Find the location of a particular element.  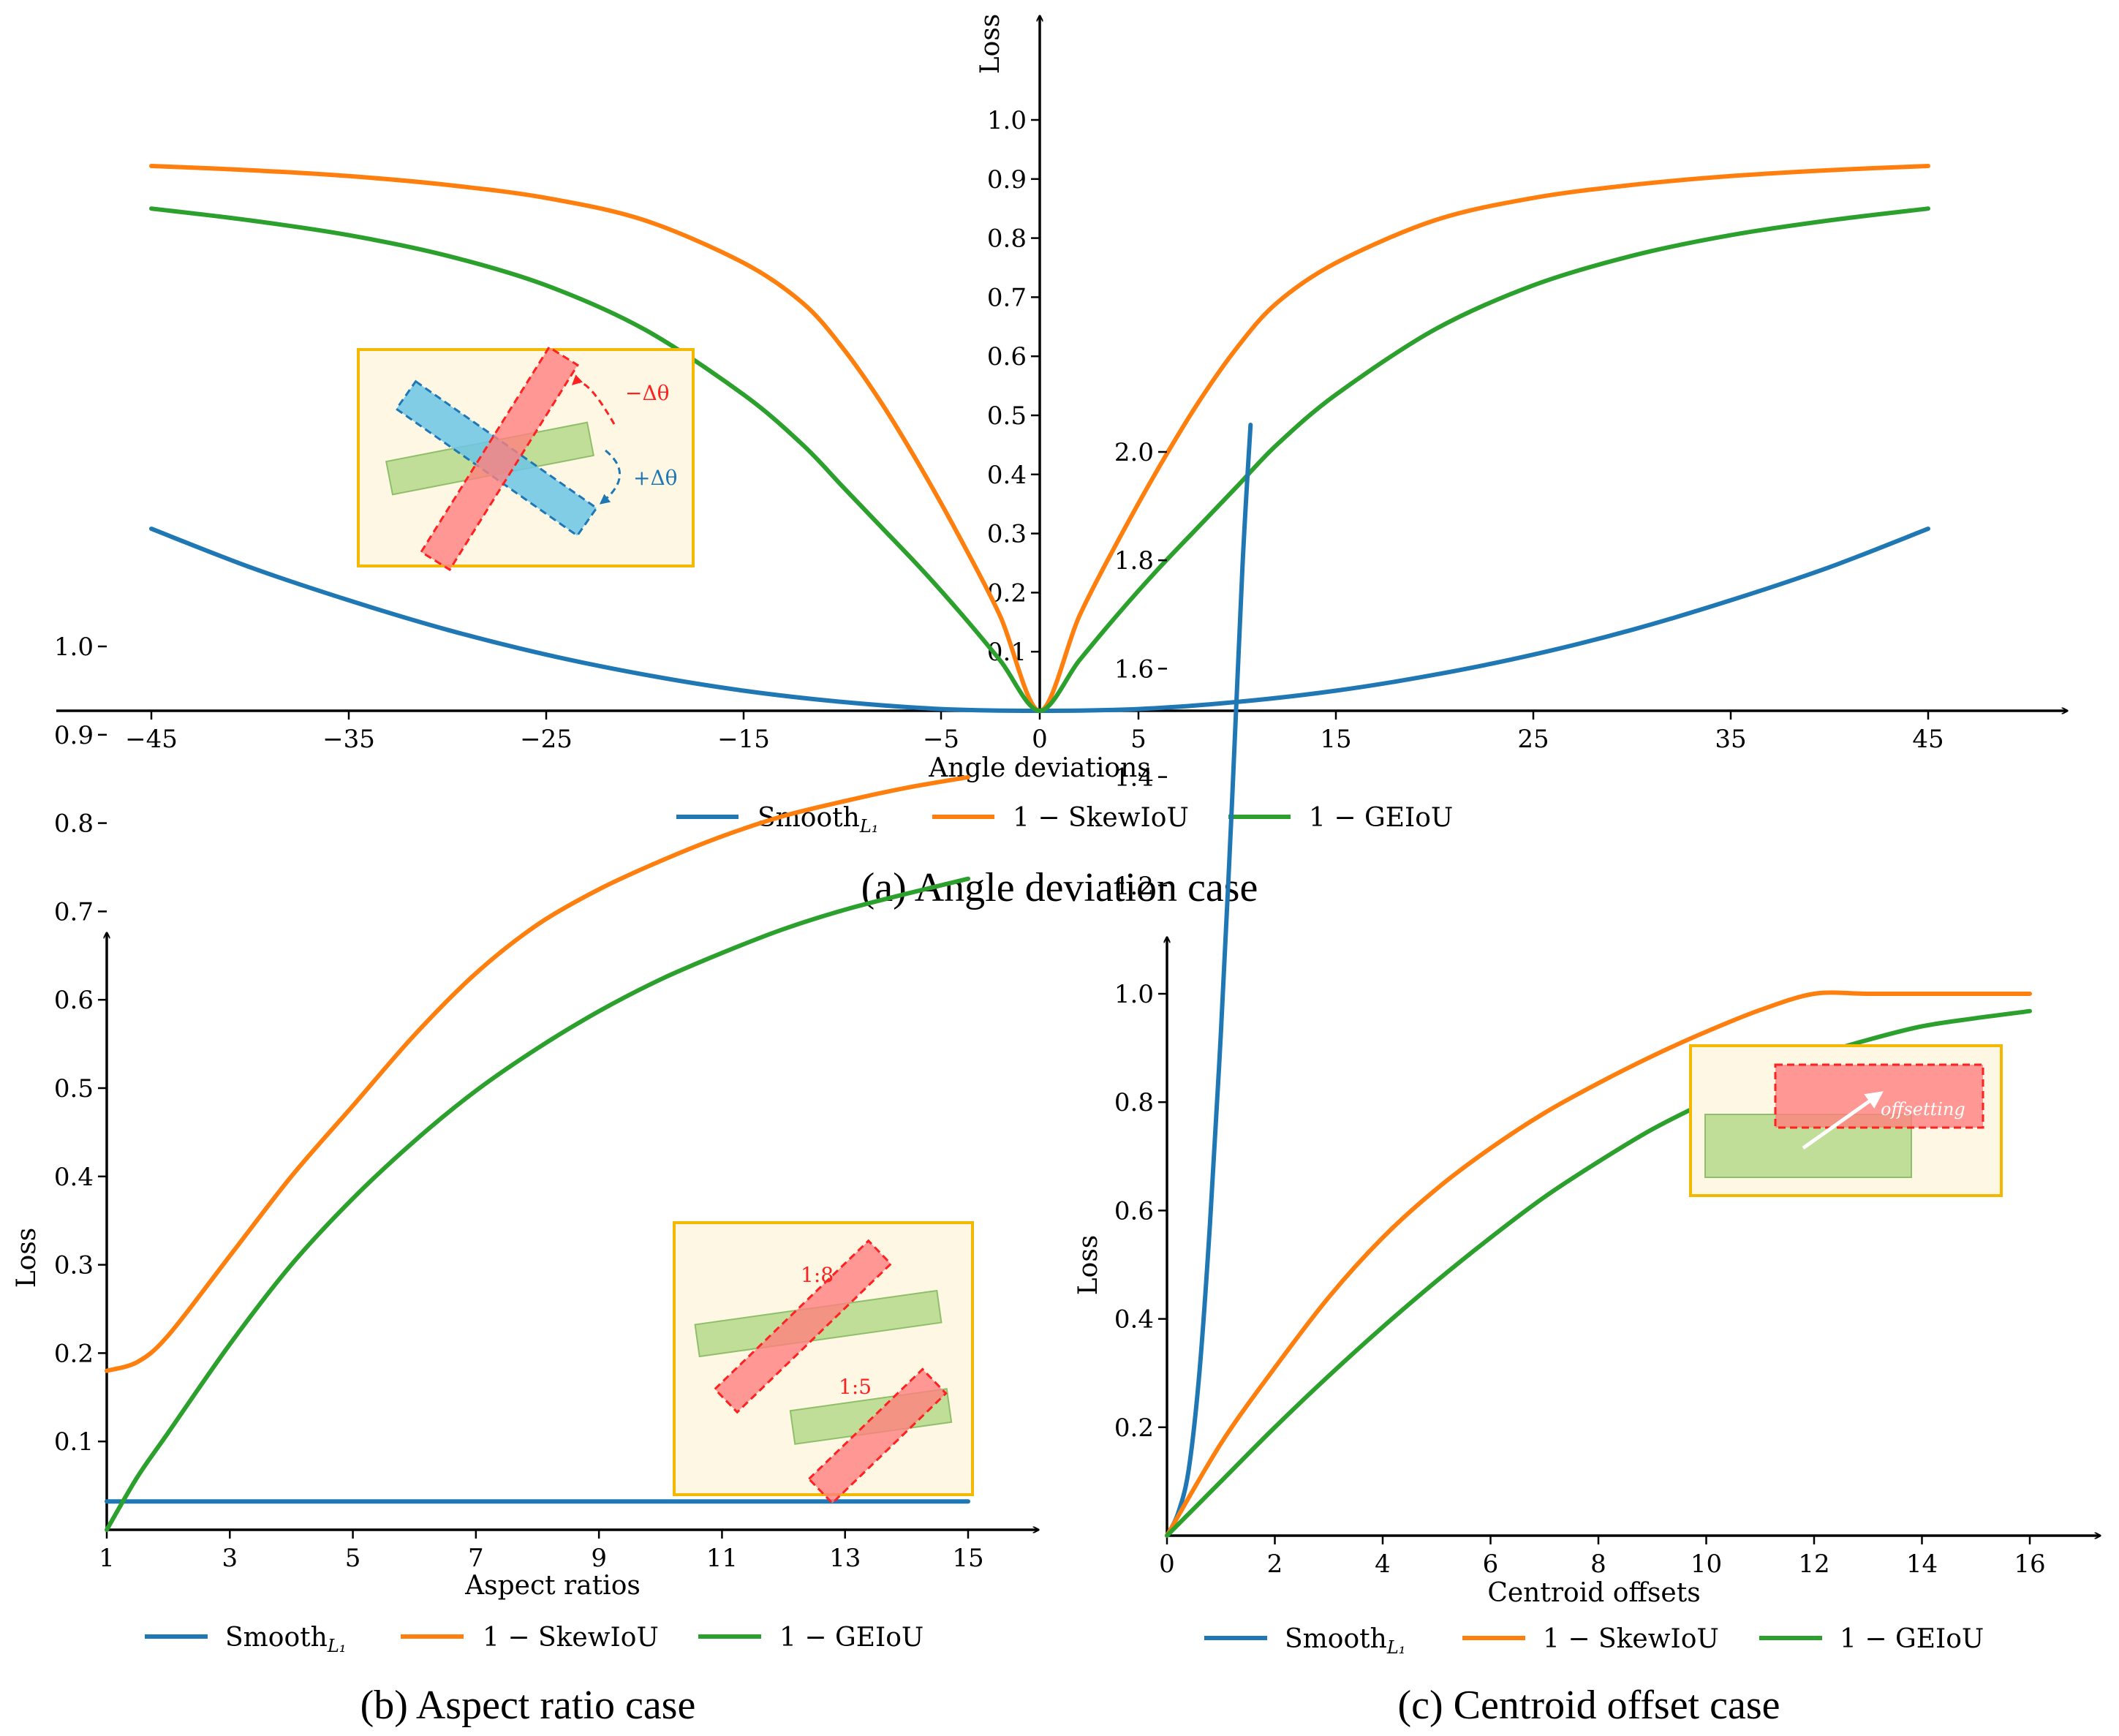

caption-c: (c) Centroid offset case is located at coordinates (1589, 1706).